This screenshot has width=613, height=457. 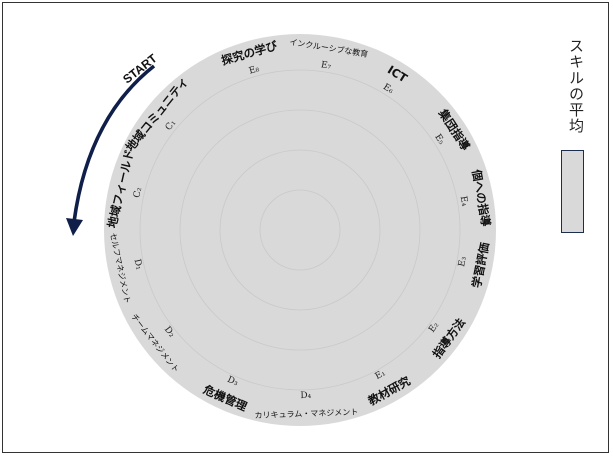 What do you see at coordinates (233, 382) in the screenshot?
I see `segment-code: D₃` at bounding box center [233, 382].